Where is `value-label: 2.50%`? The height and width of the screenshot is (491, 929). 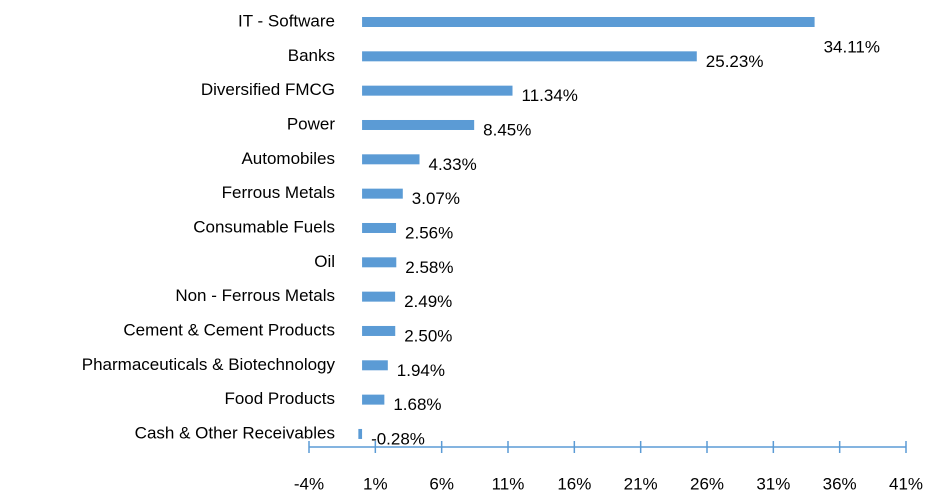
value-label: 2.50% is located at coordinates (428, 335).